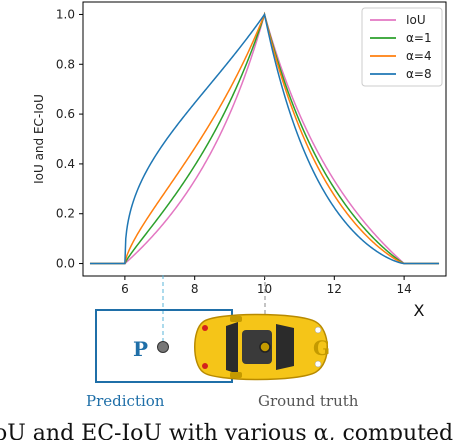 The image size is (476, 440). I want to click on caption-text: oU and EC-IoU with various α, computed, so click(226, 430).